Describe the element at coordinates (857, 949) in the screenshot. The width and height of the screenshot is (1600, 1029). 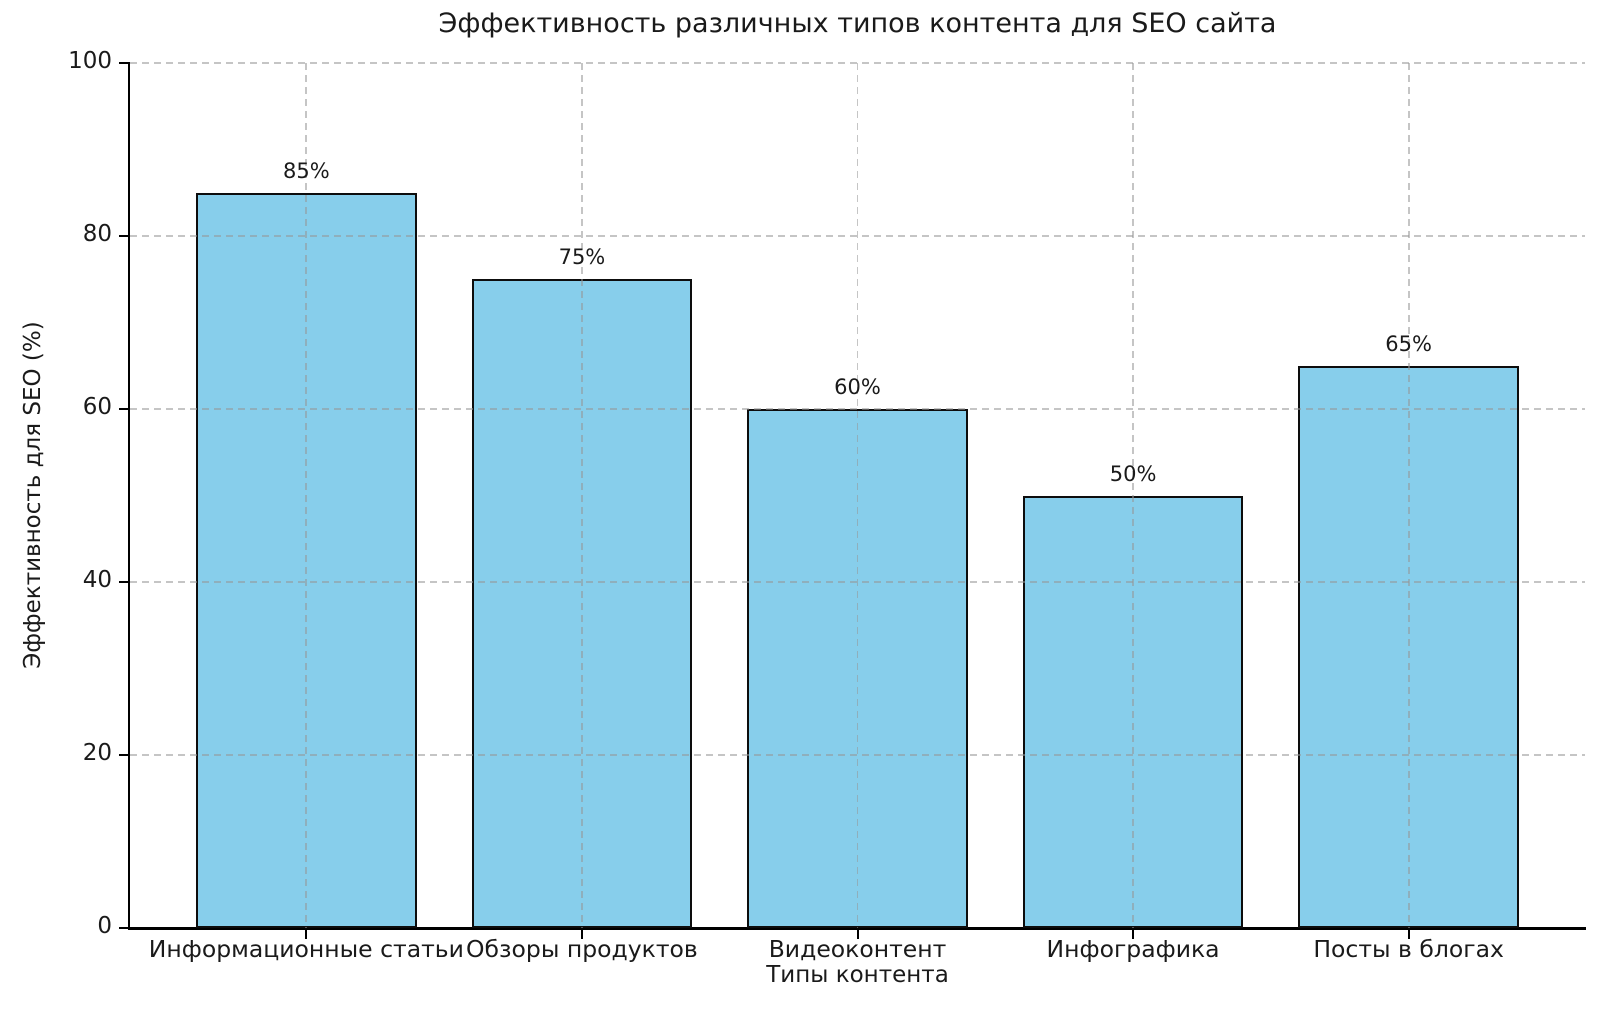
I see `x-tick-label: Видеоконтент` at that location.